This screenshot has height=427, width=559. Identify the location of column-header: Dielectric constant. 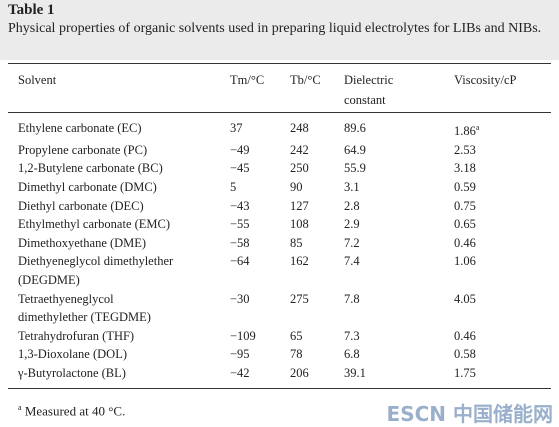
(369, 90).